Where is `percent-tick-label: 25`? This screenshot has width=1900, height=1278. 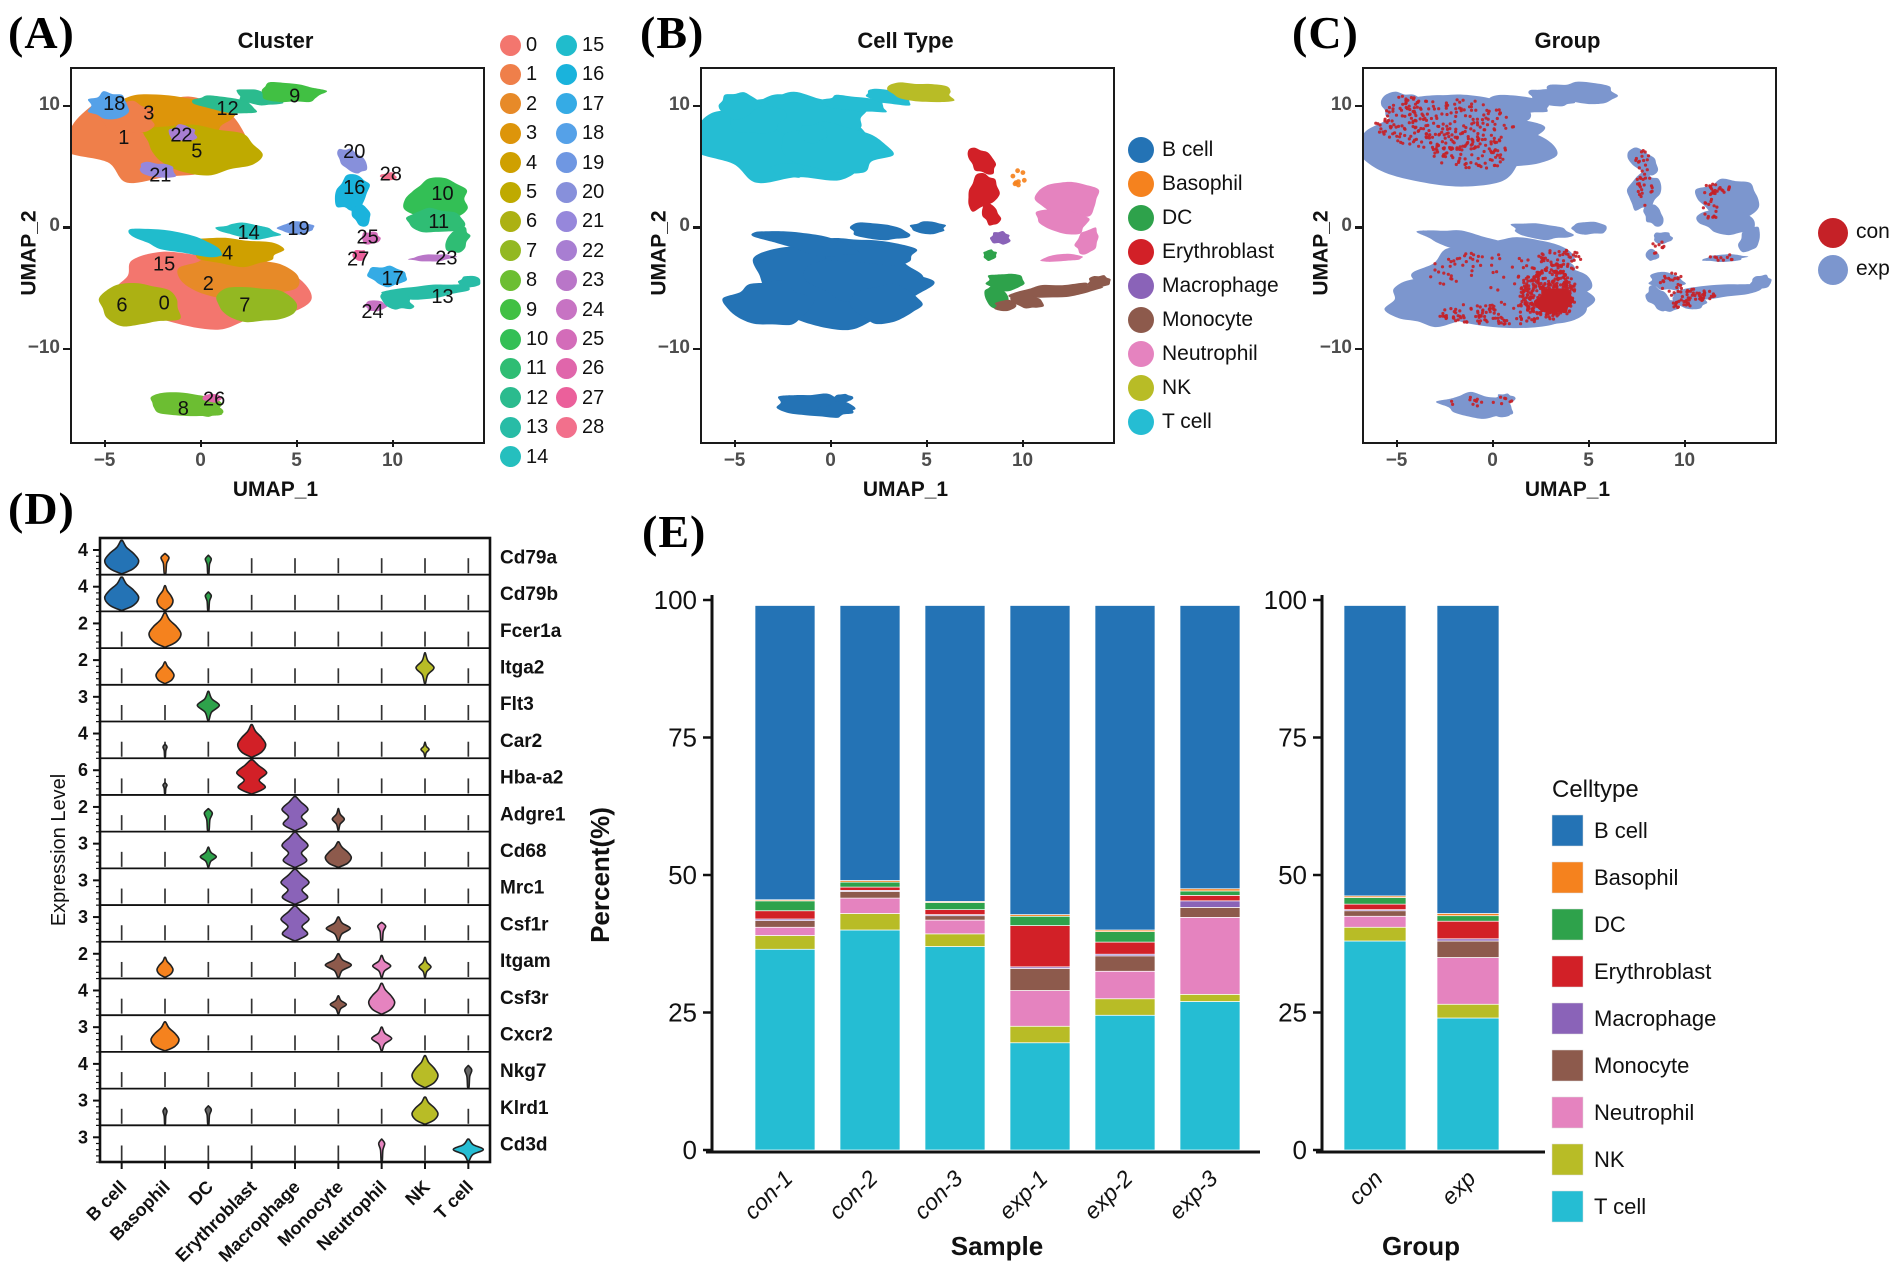 percent-tick-label: 25 is located at coordinates (1292, 1013).